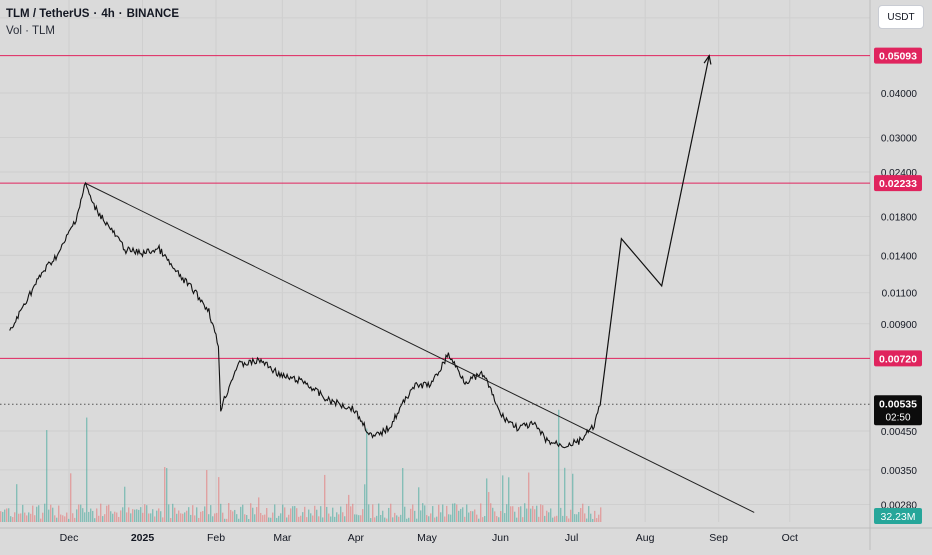 The width and height of the screenshot is (932, 555). I want to click on x-tick-label: Jun, so click(500, 538).